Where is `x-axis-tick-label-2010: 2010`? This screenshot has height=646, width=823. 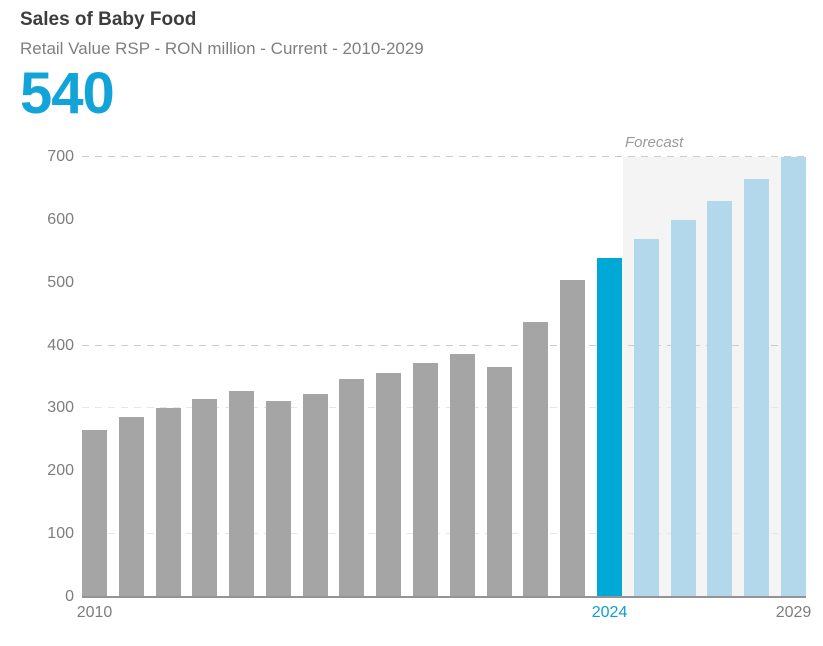 x-axis-tick-label-2010: 2010 is located at coordinates (94, 612).